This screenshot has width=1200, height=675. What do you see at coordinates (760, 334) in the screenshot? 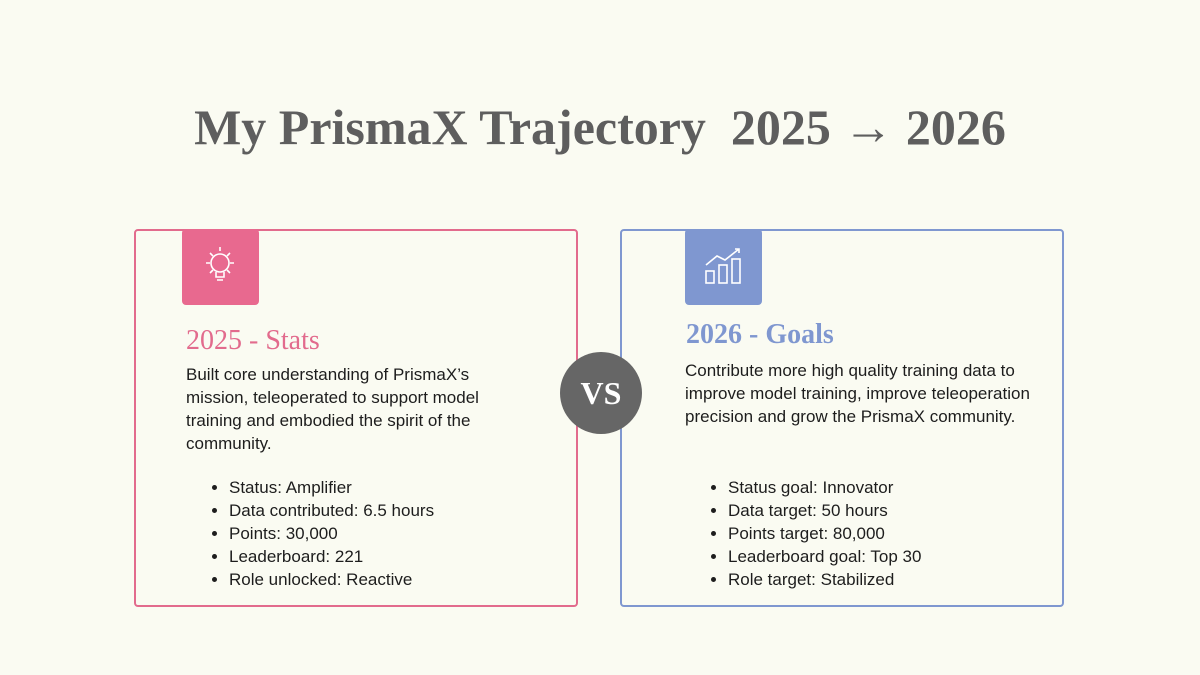
I see `card-heading: 2026 - Goals` at bounding box center [760, 334].